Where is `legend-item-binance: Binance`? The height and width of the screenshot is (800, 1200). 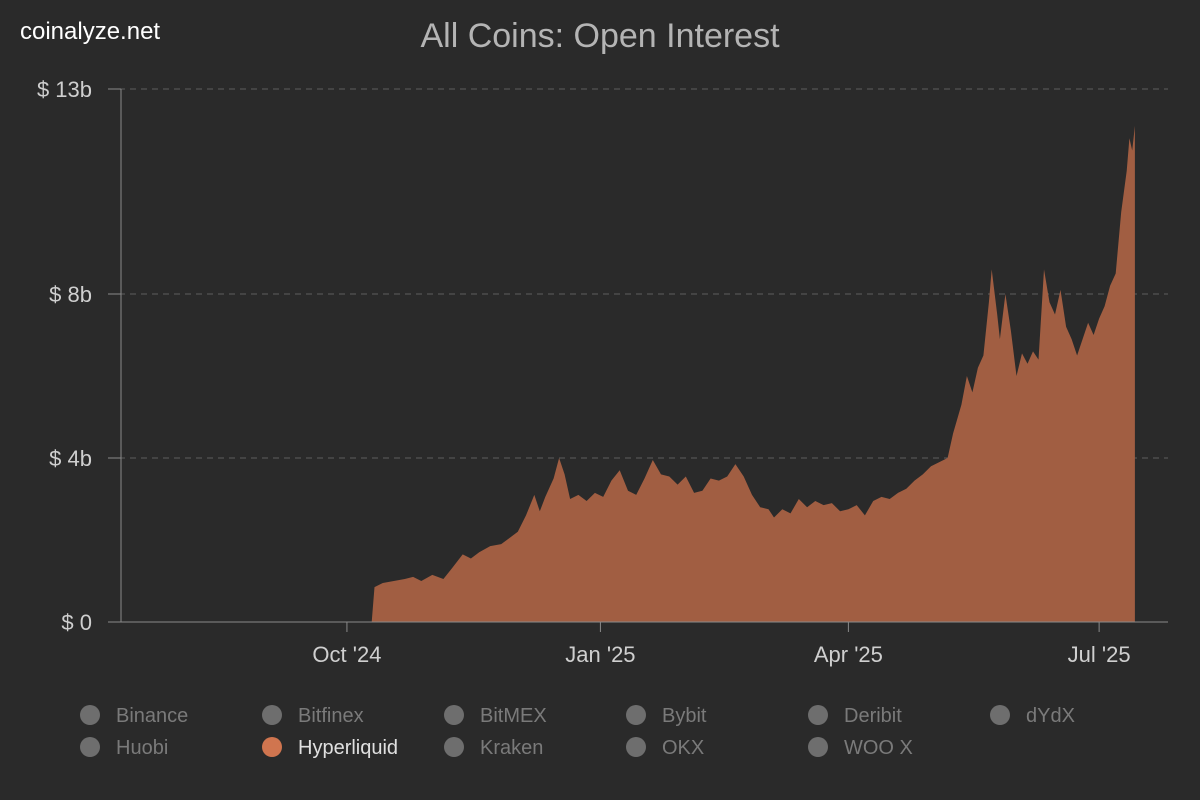 legend-item-binance: Binance is located at coordinates (152, 716).